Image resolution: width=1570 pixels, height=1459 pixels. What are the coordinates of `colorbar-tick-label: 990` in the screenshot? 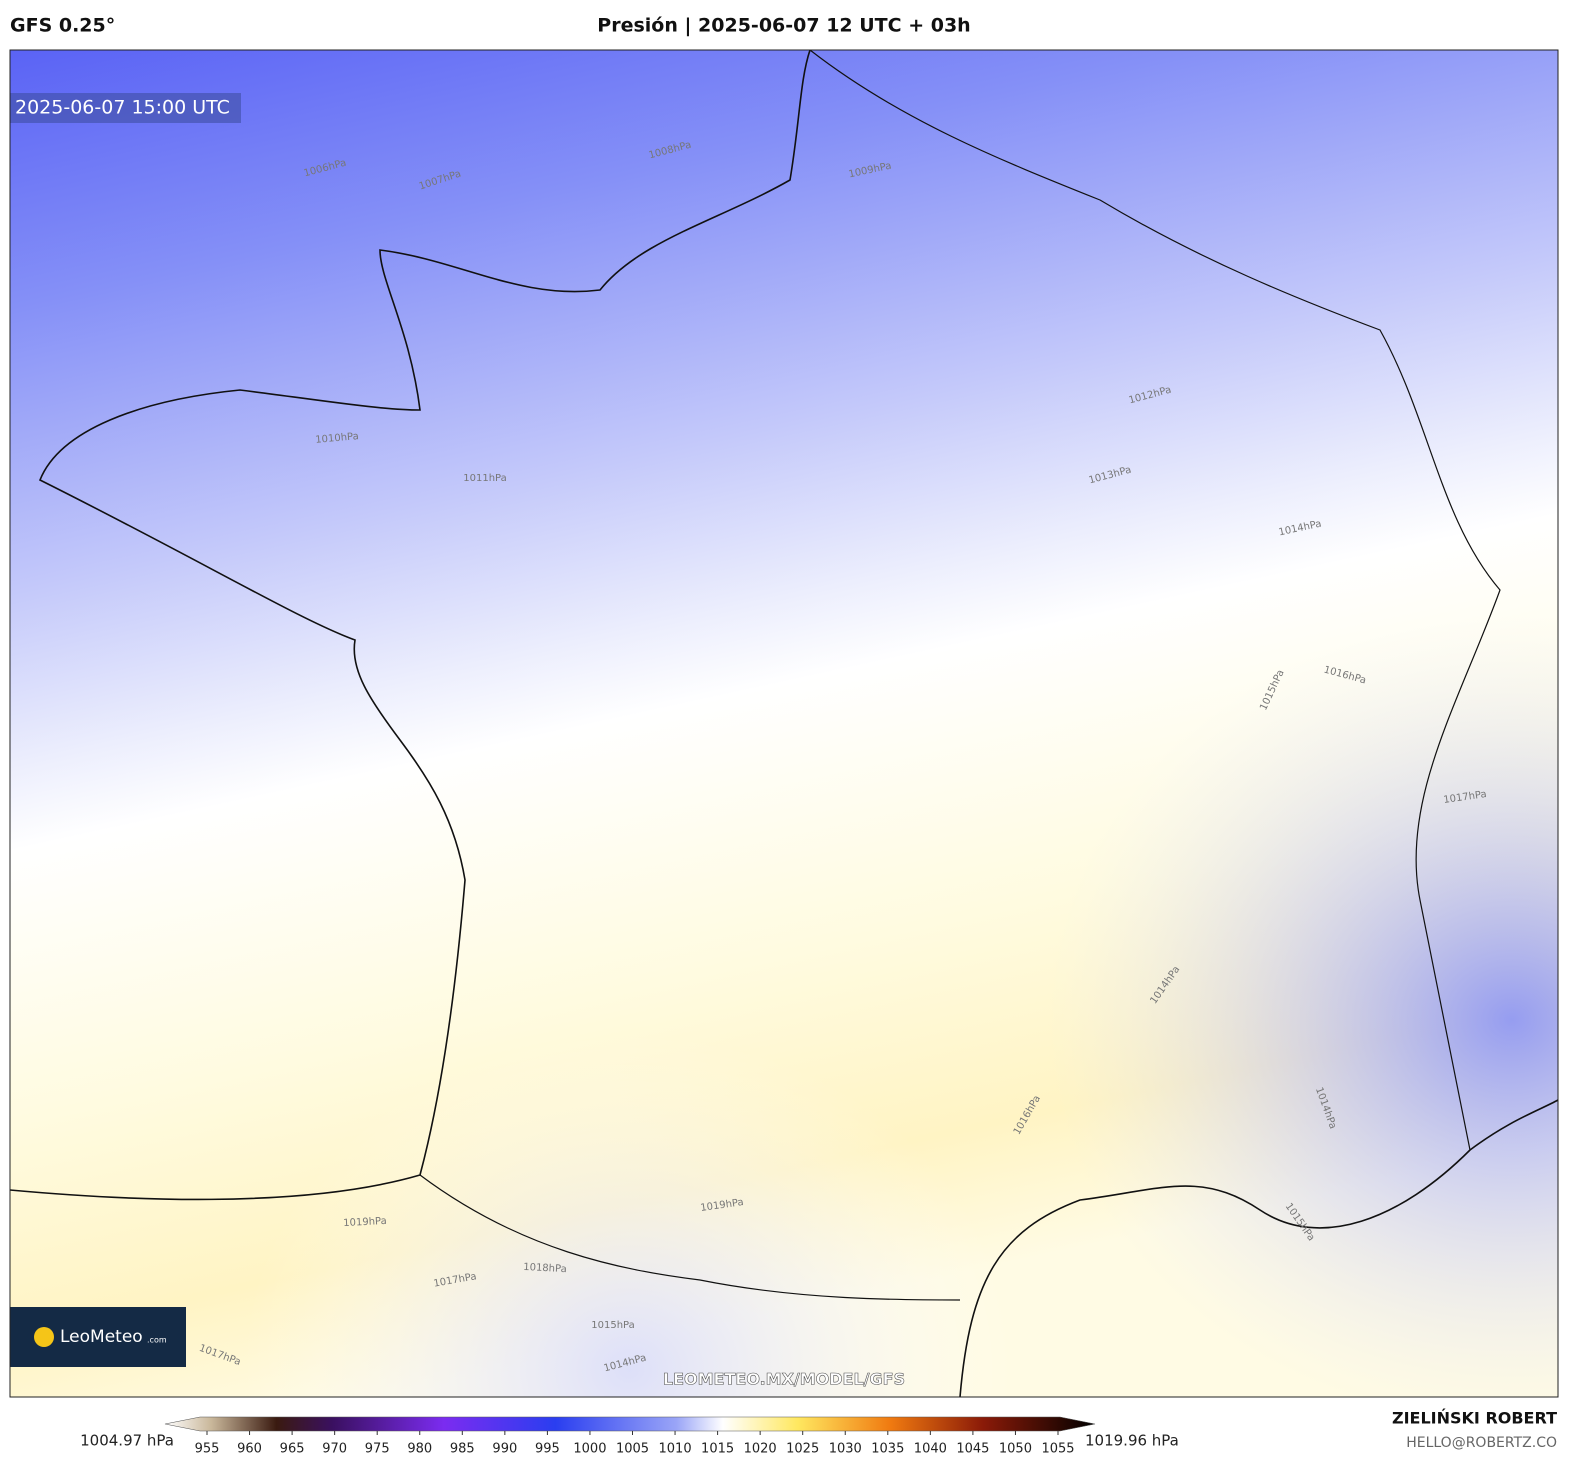 It's located at (504, 1449).